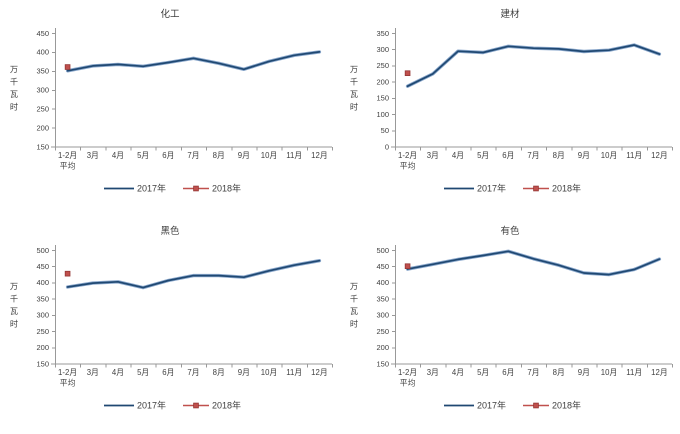  I want to click on chart-title: 化工, so click(170, 14).